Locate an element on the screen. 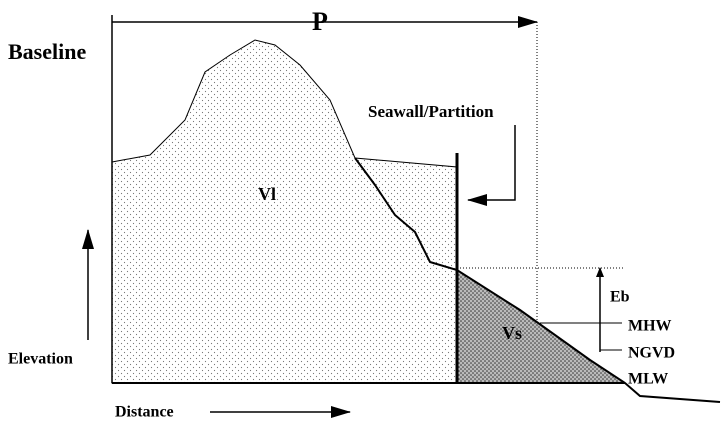 The image size is (725, 423). eb-label: Eb is located at coordinates (620, 297).